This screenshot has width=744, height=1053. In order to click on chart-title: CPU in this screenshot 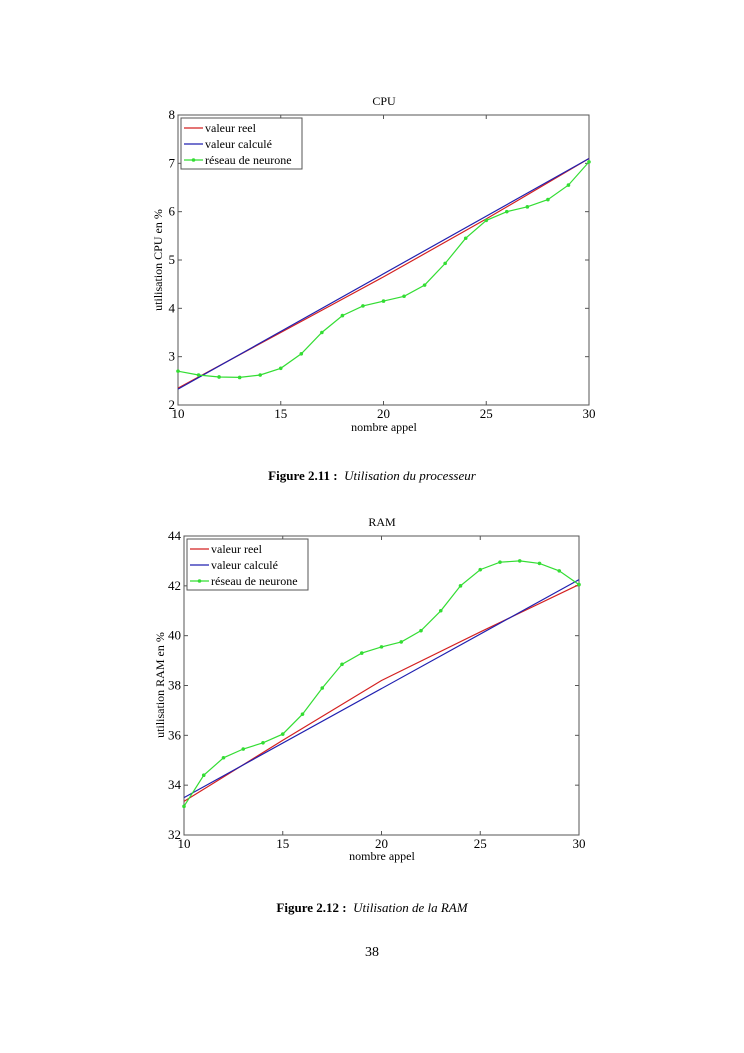, I will do `click(384, 101)`.